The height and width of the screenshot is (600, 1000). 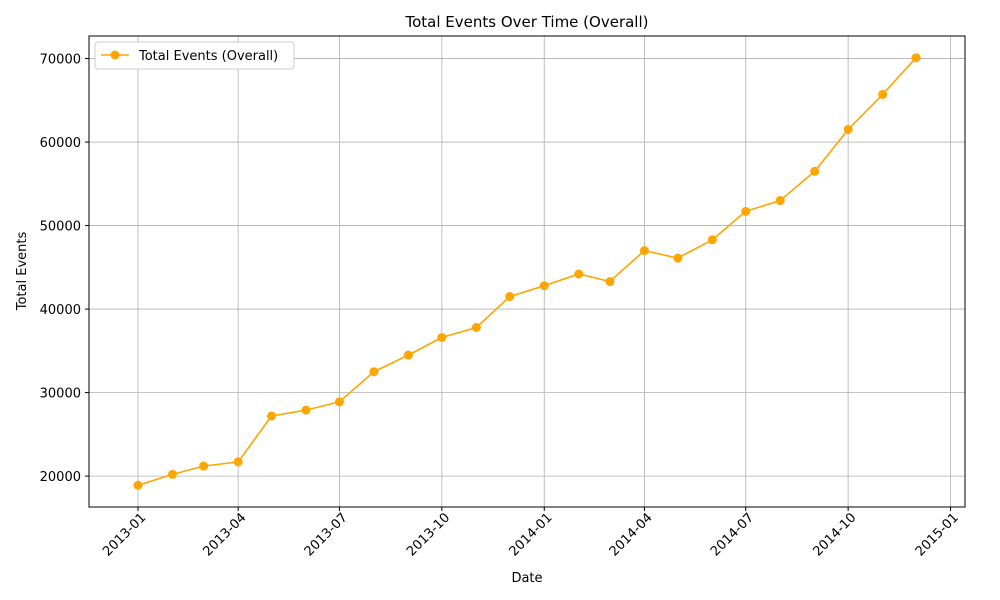 I want to click on x-tick-label: 2013-10, so click(x=428, y=534).